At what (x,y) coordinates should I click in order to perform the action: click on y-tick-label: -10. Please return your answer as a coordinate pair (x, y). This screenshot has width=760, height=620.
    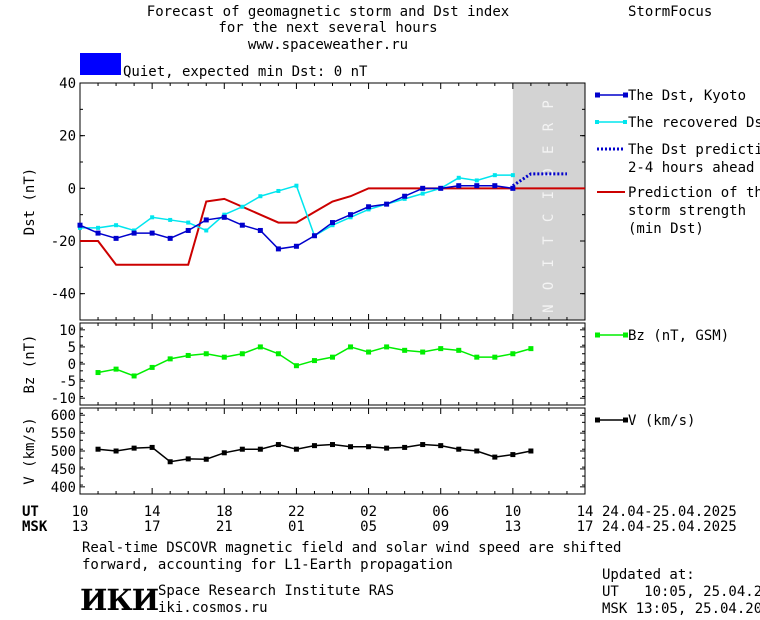
    Looking at the image, I should click on (63, 399).